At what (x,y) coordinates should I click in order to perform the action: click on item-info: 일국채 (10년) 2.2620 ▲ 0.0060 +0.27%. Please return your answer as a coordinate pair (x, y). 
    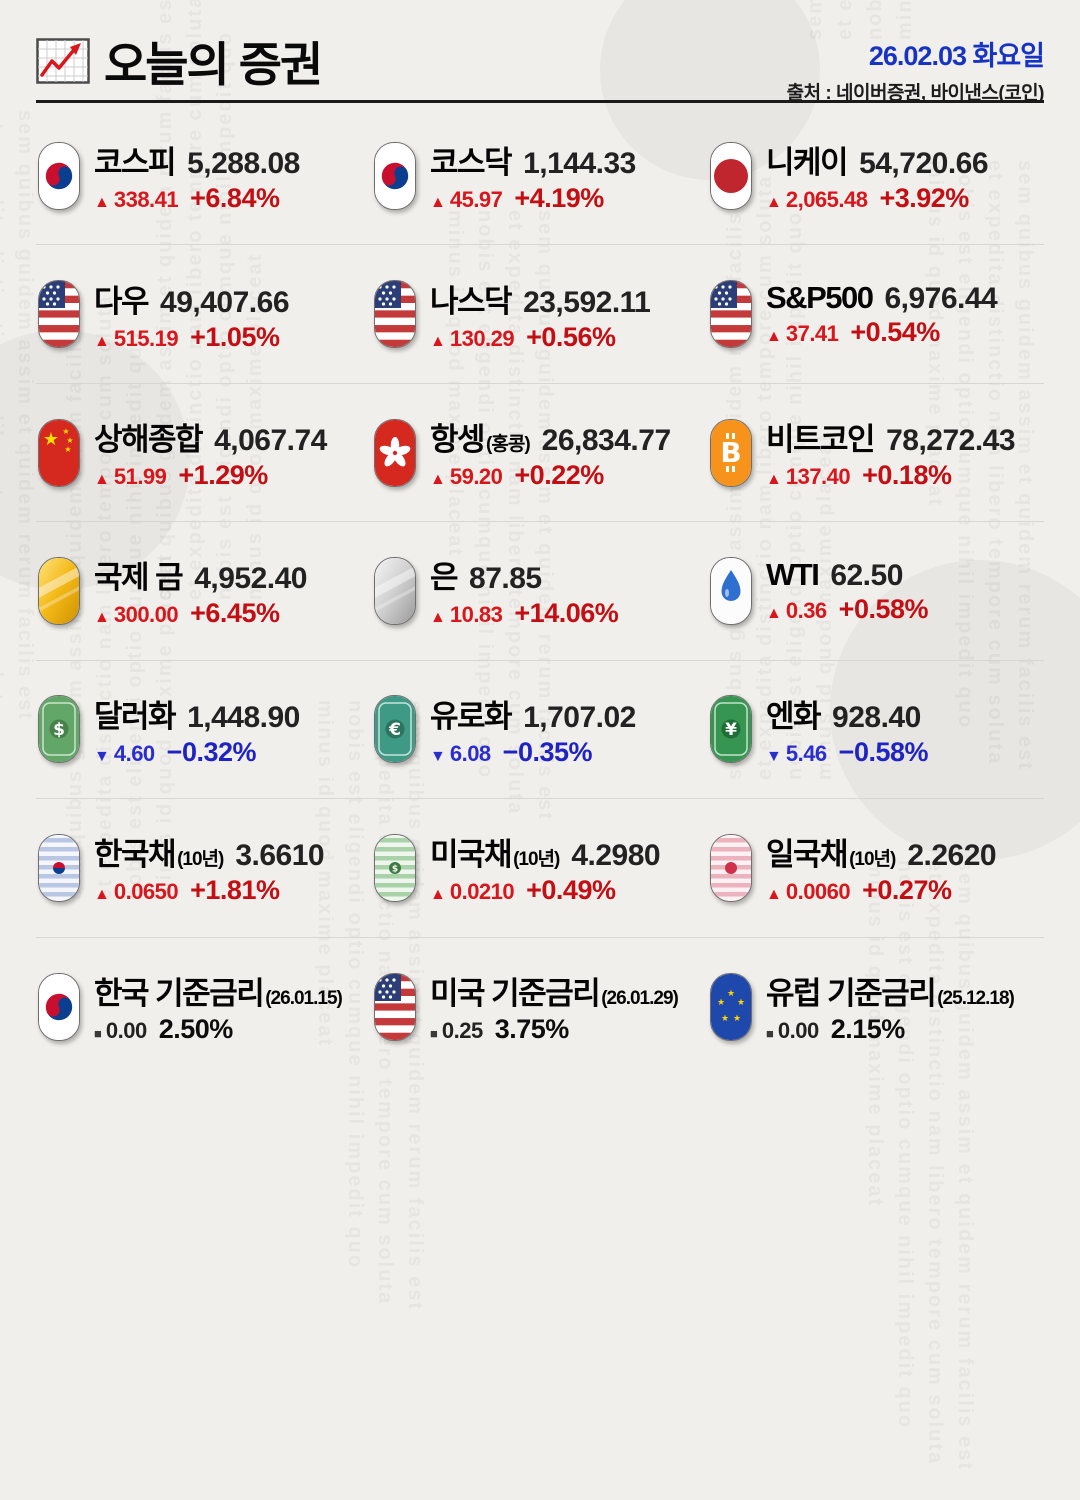
    Looking at the image, I should click on (881, 867).